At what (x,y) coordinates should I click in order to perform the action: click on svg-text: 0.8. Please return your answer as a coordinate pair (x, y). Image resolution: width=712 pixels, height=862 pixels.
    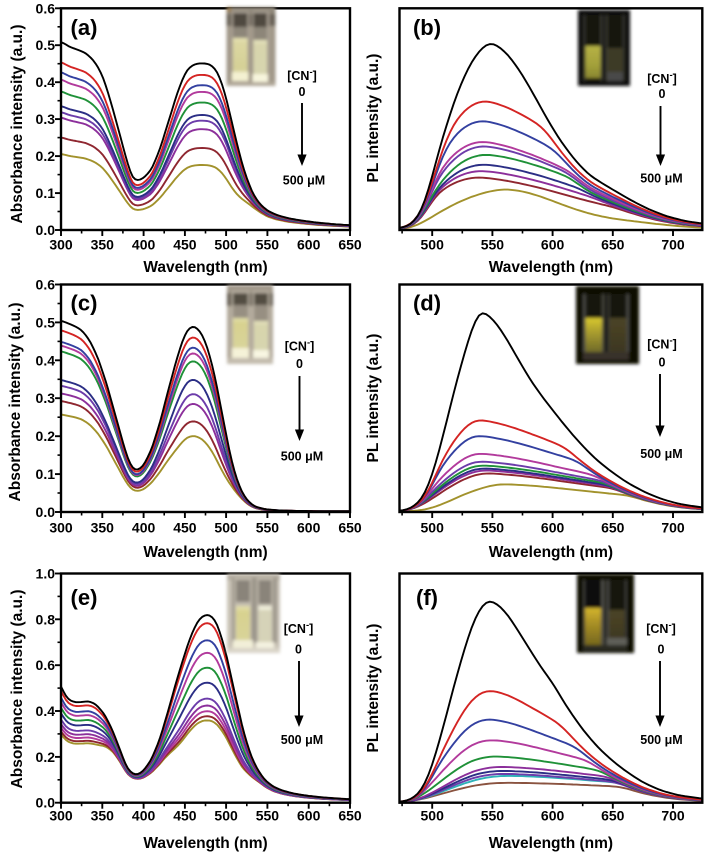
    Looking at the image, I should click on (46, 619).